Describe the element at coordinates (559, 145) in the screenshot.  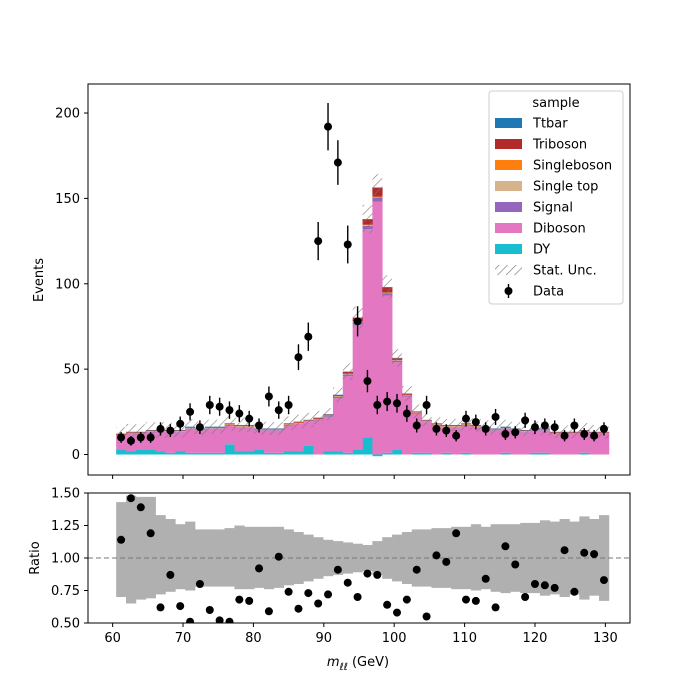
I see `legend-label: Triboson` at that location.